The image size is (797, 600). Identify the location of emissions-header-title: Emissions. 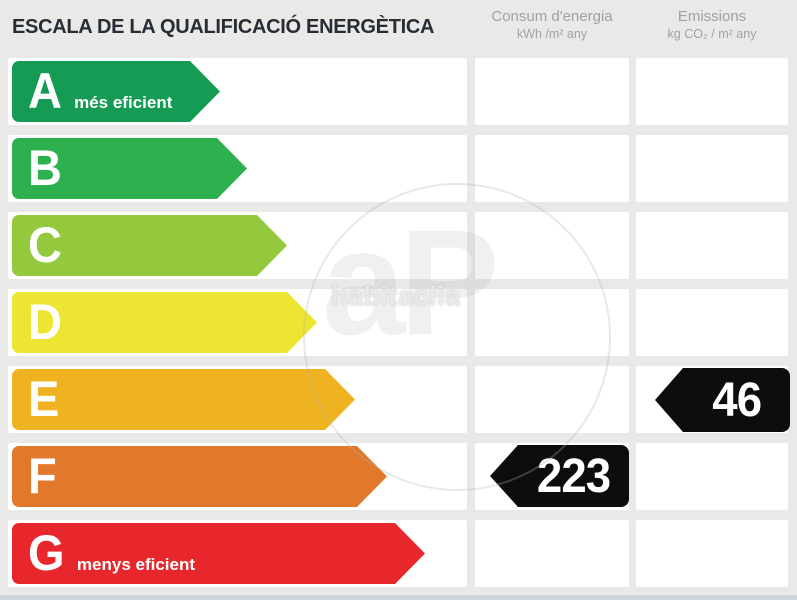
(712, 16).